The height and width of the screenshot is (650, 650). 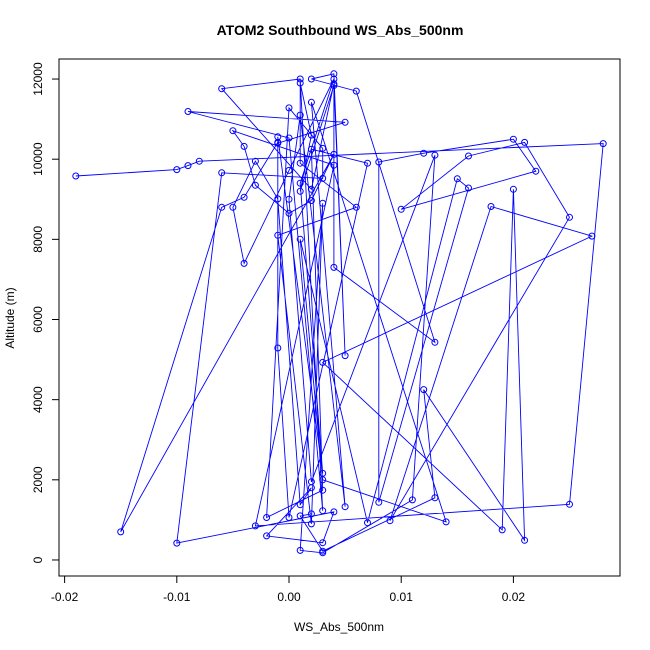 What do you see at coordinates (402, 597) in the screenshot?
I see `x-tick-label: 0.01` at bounding box center [402, 597].